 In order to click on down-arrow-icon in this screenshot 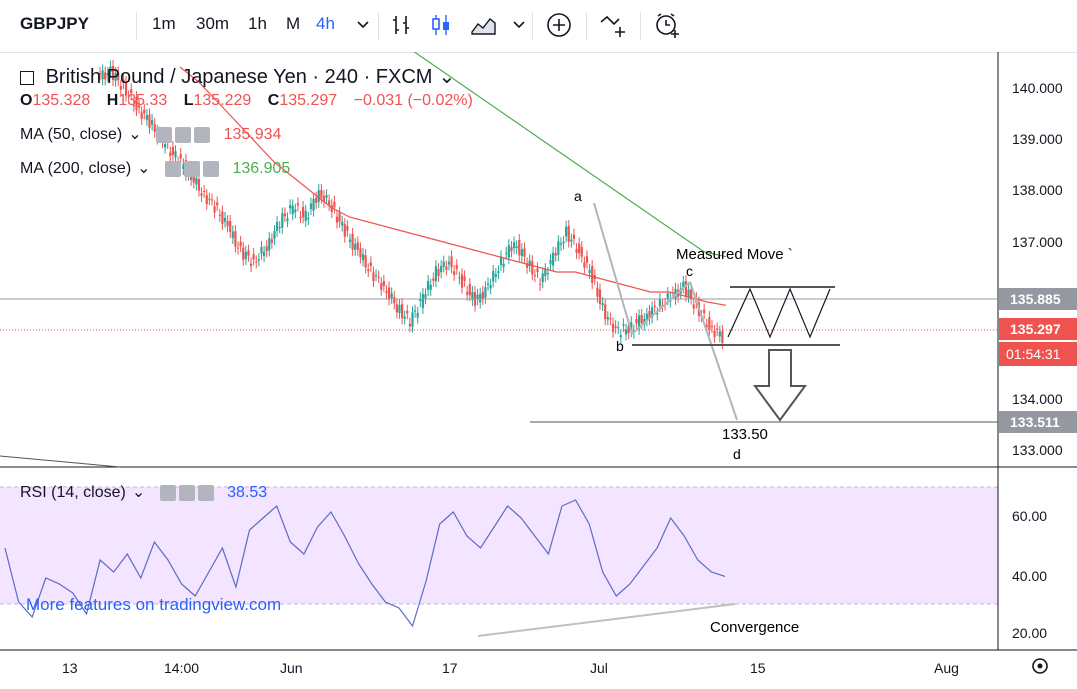, I will do `click(780, 385)`.